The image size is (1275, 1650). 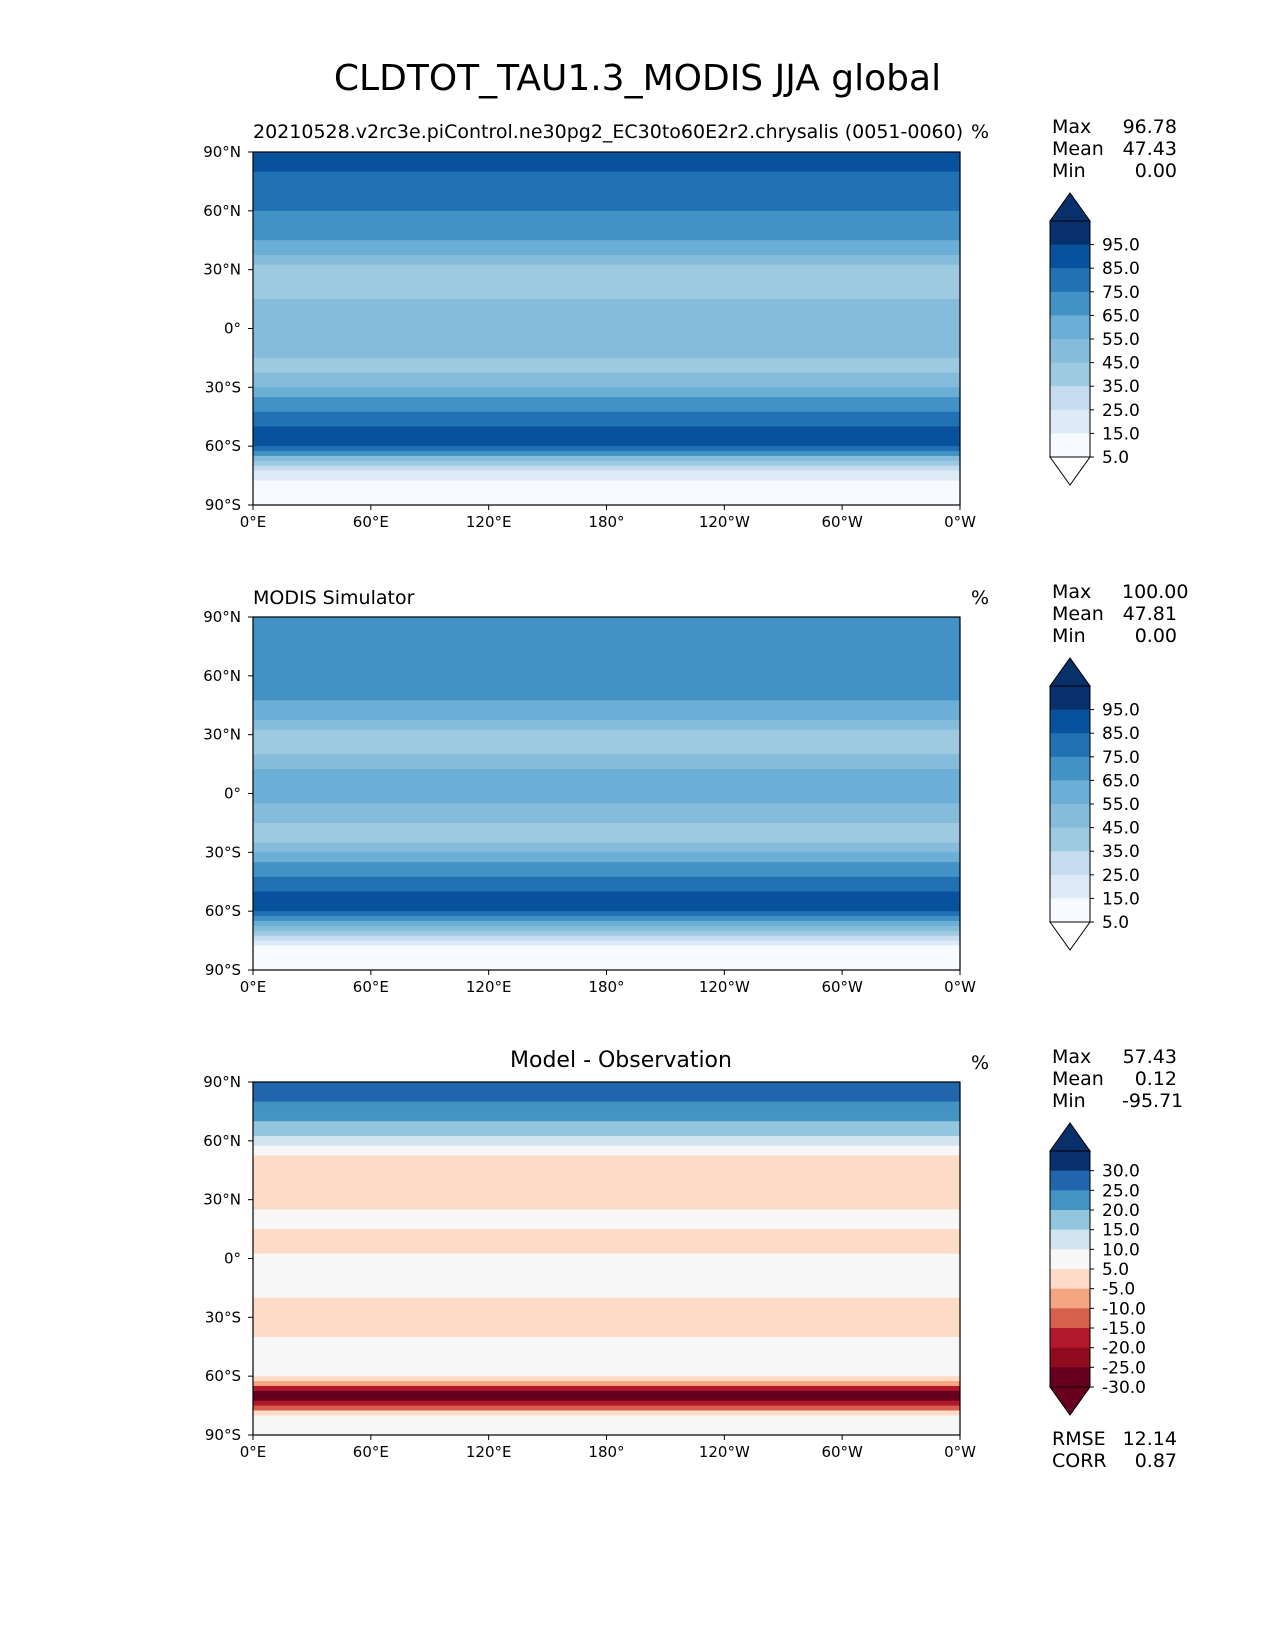 What do you see at coordinates (1124, 1309) in the screenshot?
I see `colorbar-label: -10.0` at bounding box center [1124, 1309].